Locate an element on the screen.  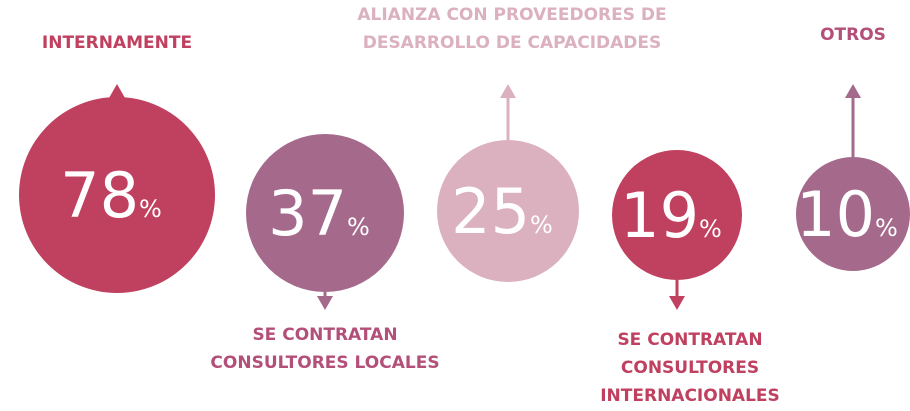
number: 19 is located at coordinates (659, 215).